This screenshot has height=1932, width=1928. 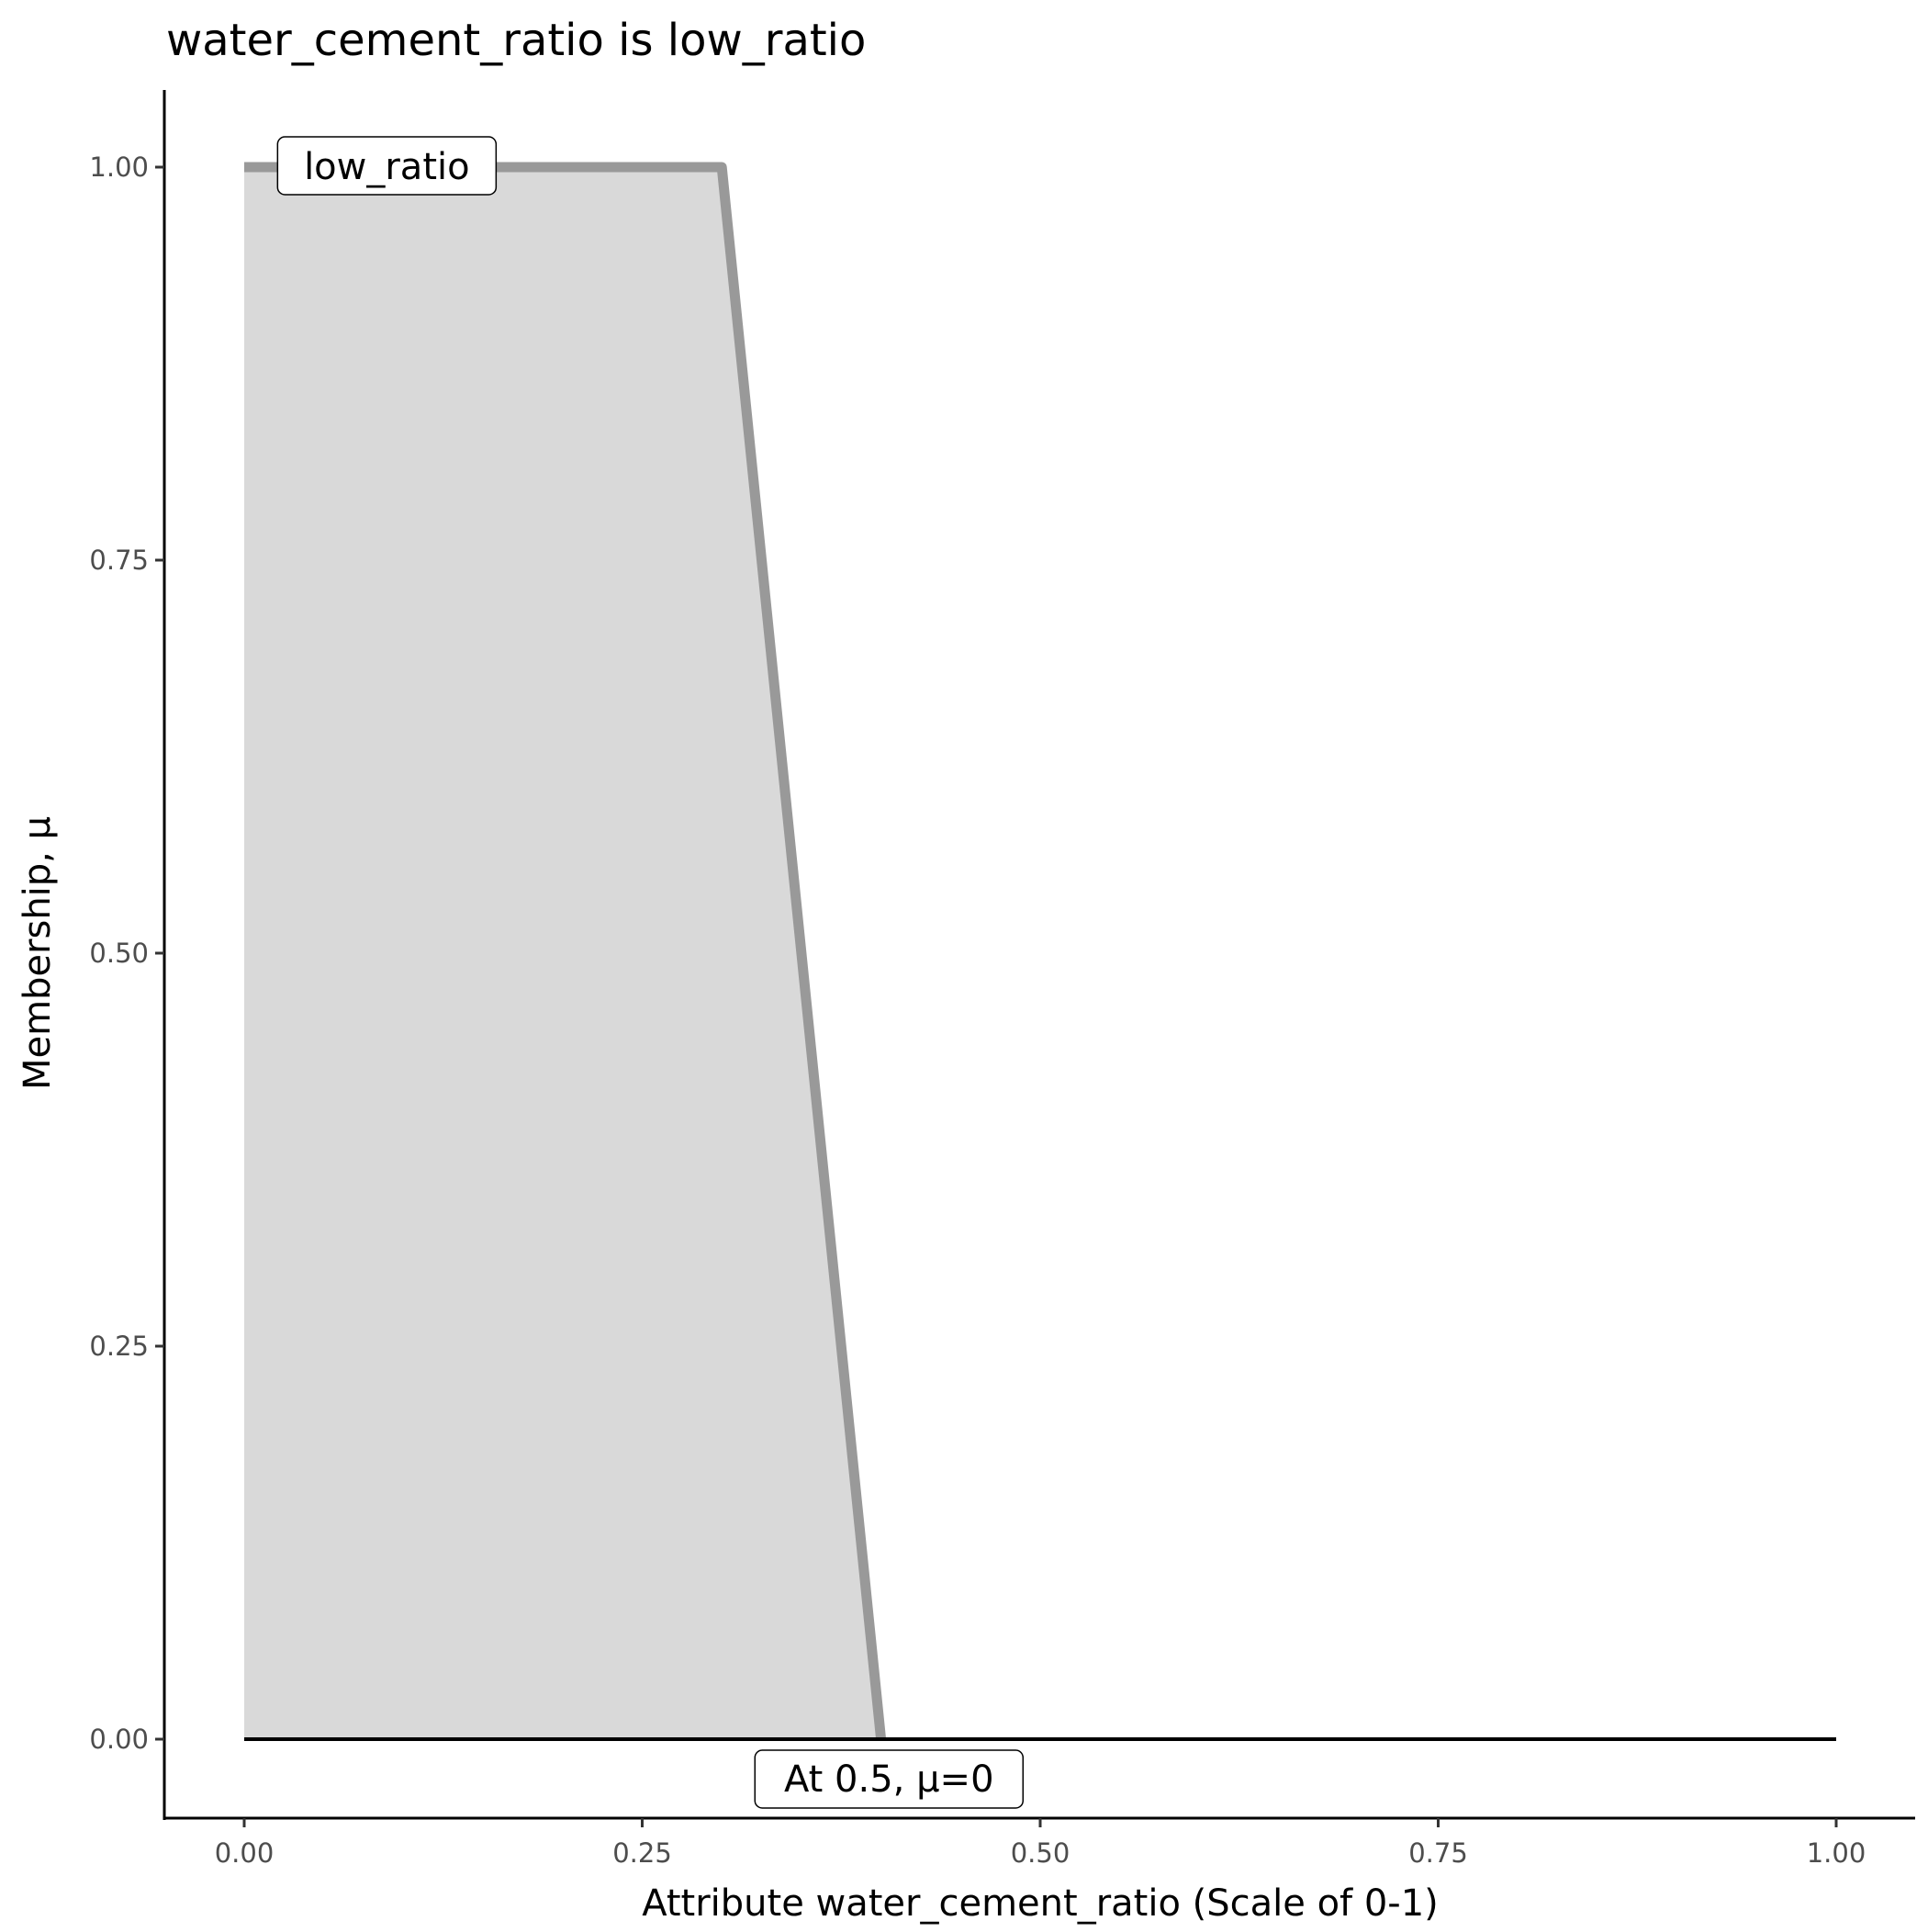 What do you see at coordinates (1040, 1853) in the screenshot?
I see `x-tick-label: 0.50` at bounding box center [1040, 1853].